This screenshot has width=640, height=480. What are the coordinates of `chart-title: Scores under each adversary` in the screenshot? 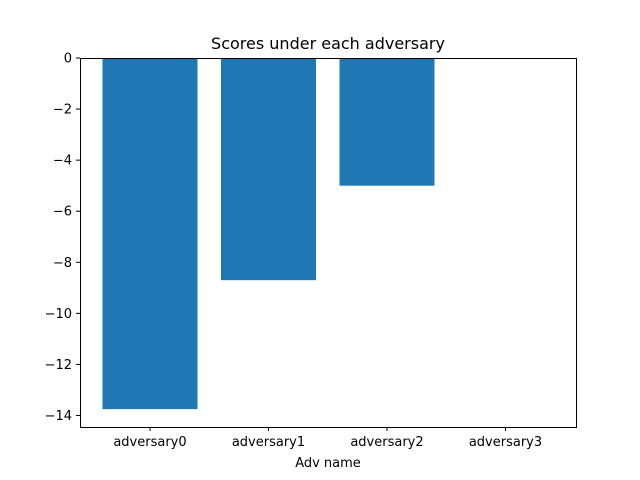 It's located at (328, 43).